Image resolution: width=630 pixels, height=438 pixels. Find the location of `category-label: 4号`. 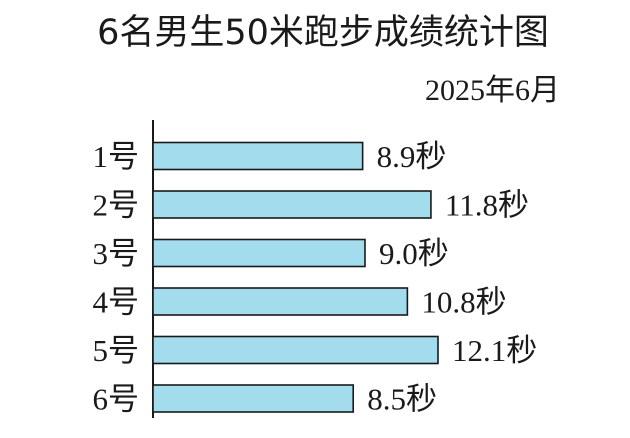

category-label: 4号 is located at coordinates (116, 302).